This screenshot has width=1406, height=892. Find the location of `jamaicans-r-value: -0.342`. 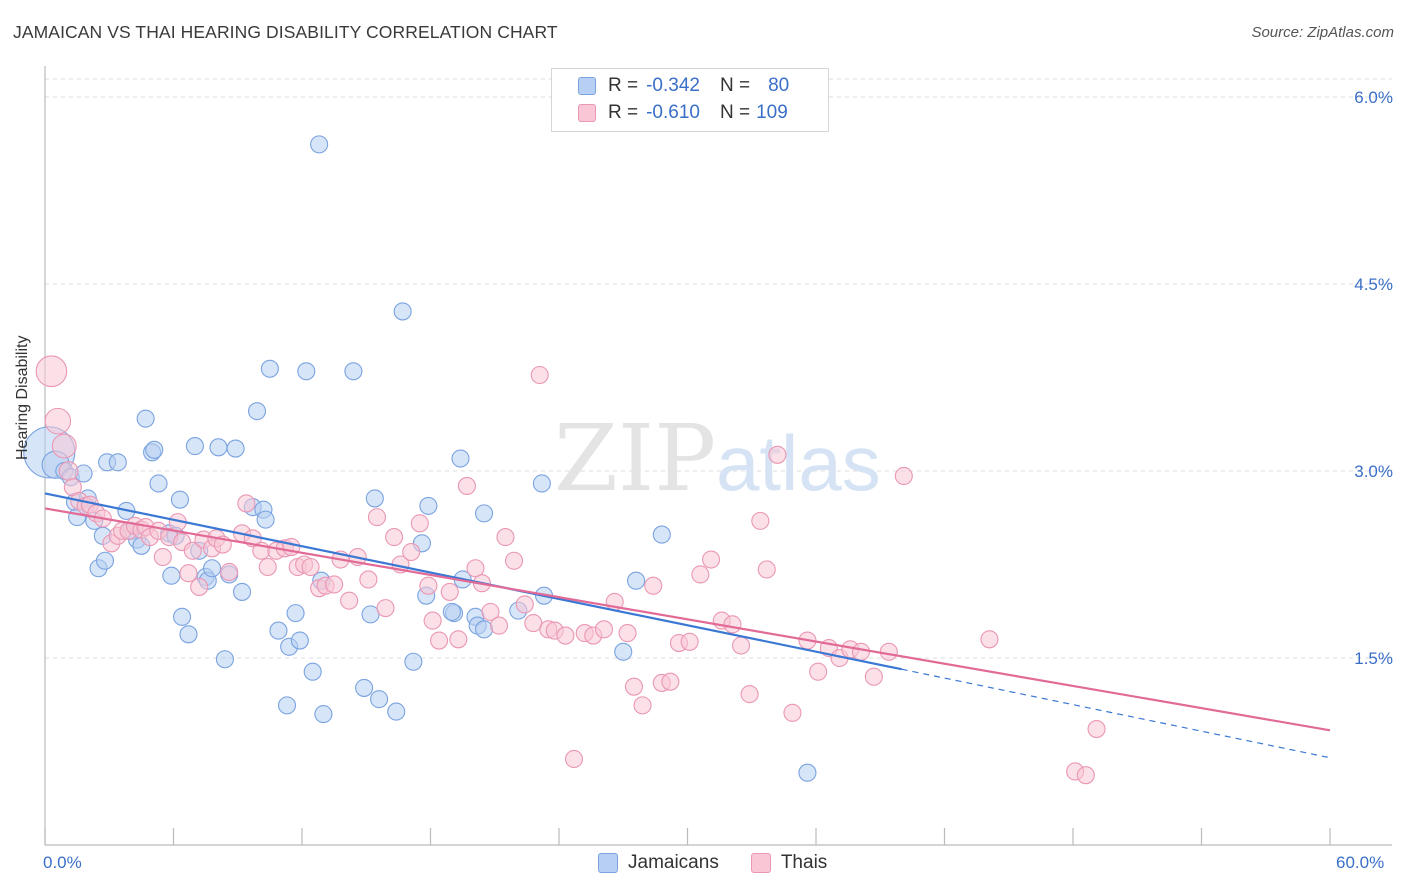

jamaicans-r-value: -0.342 is located at coordinates (673, 85).